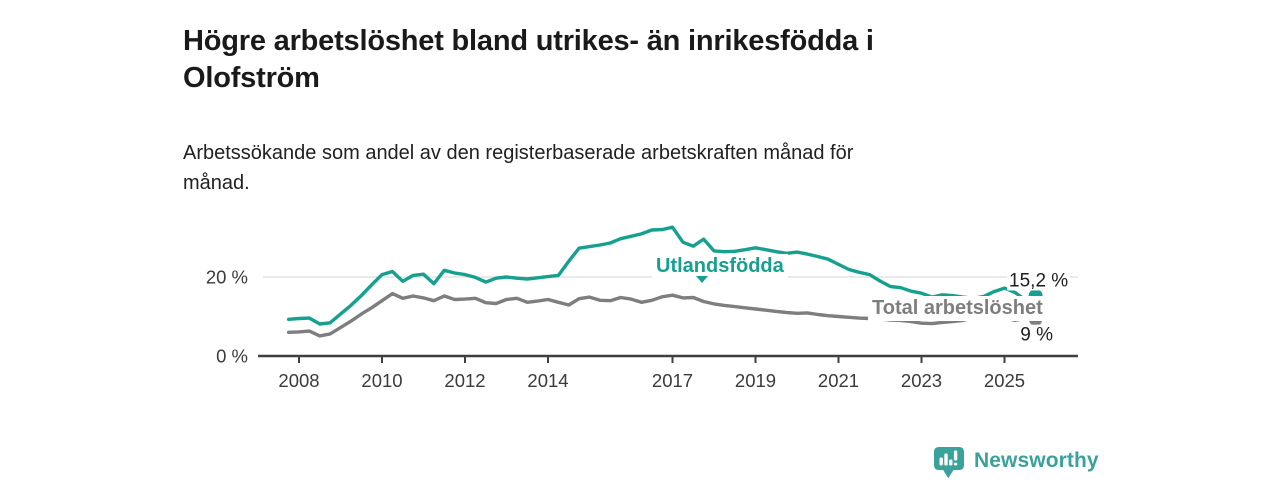 The image size is (1280, 480). What do you see at coordinates (251, 78) in the screenshot?
I see `chart-title-line-2: Olofström` at bounding box center [251, 78].